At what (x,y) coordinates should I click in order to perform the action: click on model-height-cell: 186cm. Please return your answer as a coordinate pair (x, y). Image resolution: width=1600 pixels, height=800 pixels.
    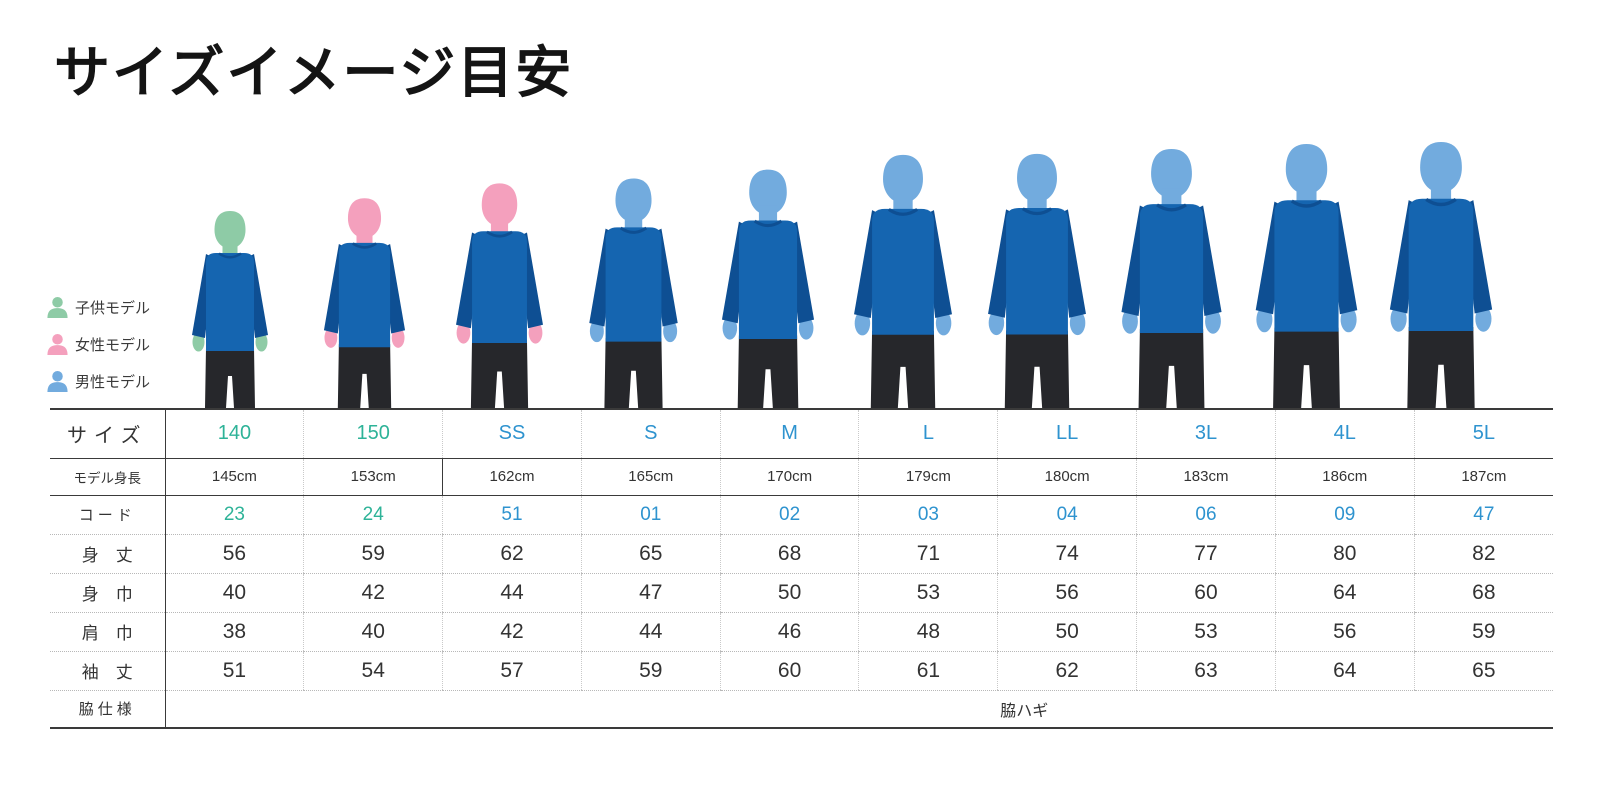
    Looking at the image, I should click on (1344, 477).